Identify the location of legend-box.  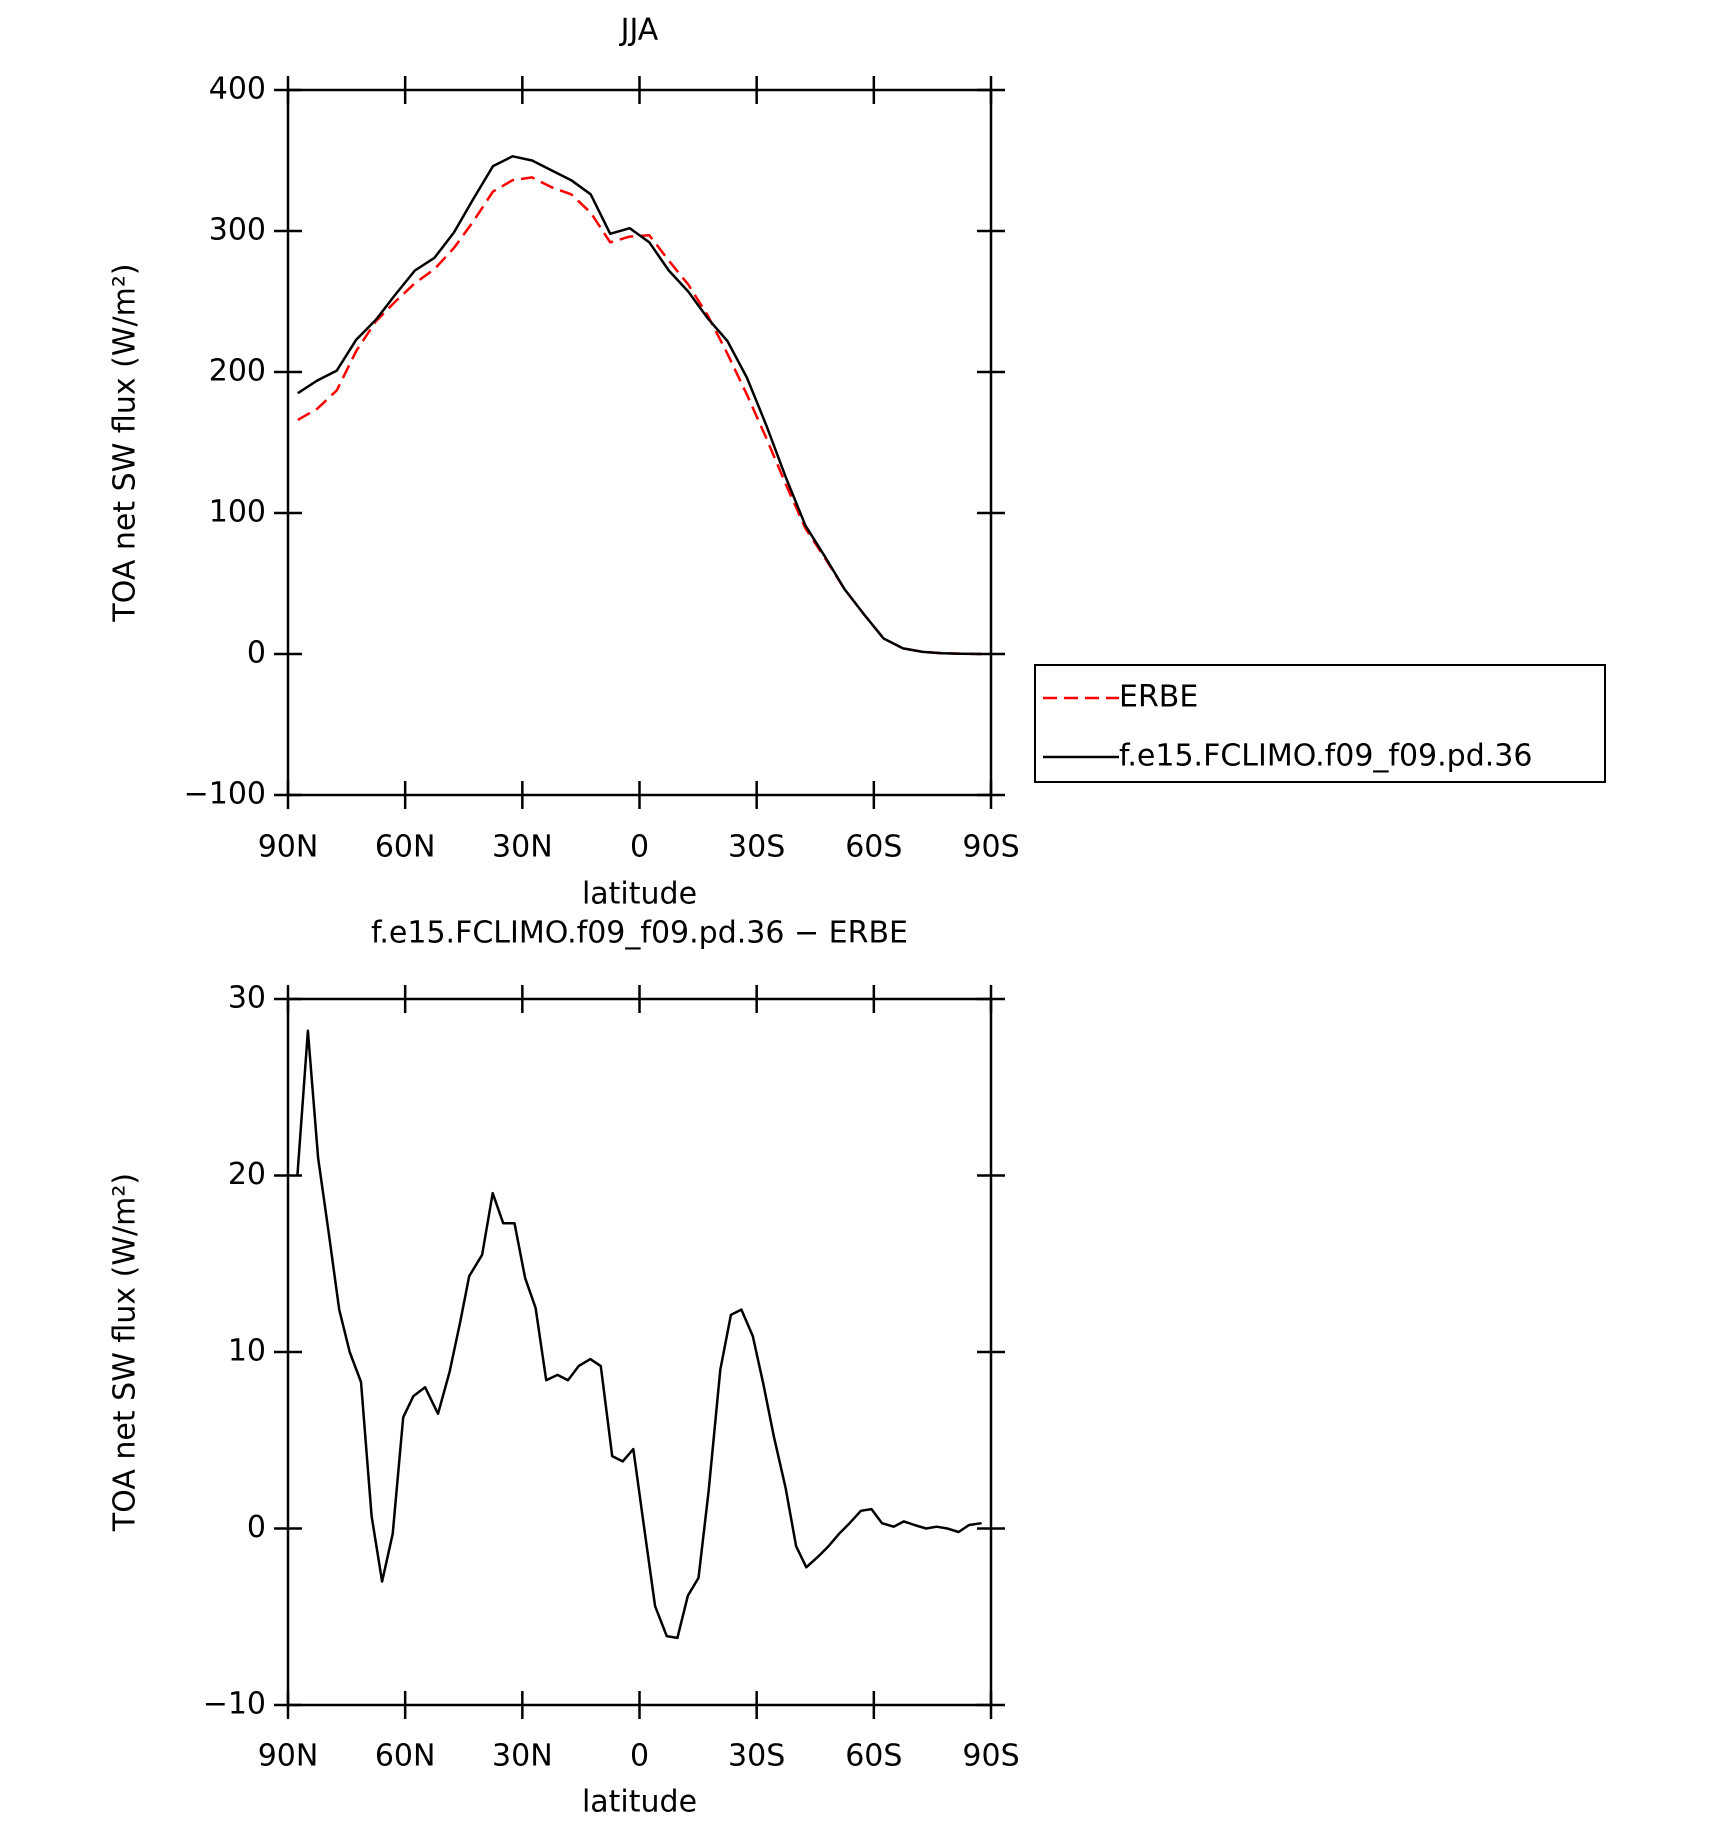
(1320, 723).